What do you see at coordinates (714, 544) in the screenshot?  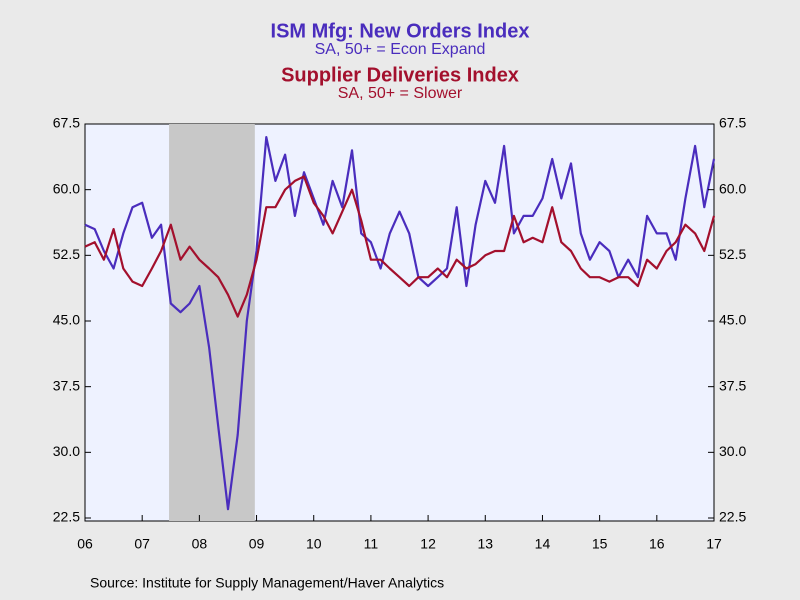 I see `x-tick-label: 17` at bounding box center [714, 544].